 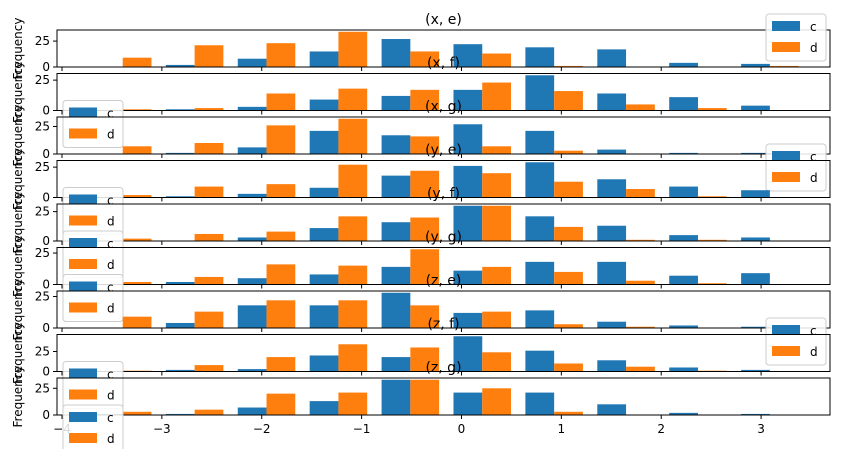 What do you see at coordinates (443, 368) in the screenshot?
I see `subplot-title: (z, g)` at bounding box center [443, 368].